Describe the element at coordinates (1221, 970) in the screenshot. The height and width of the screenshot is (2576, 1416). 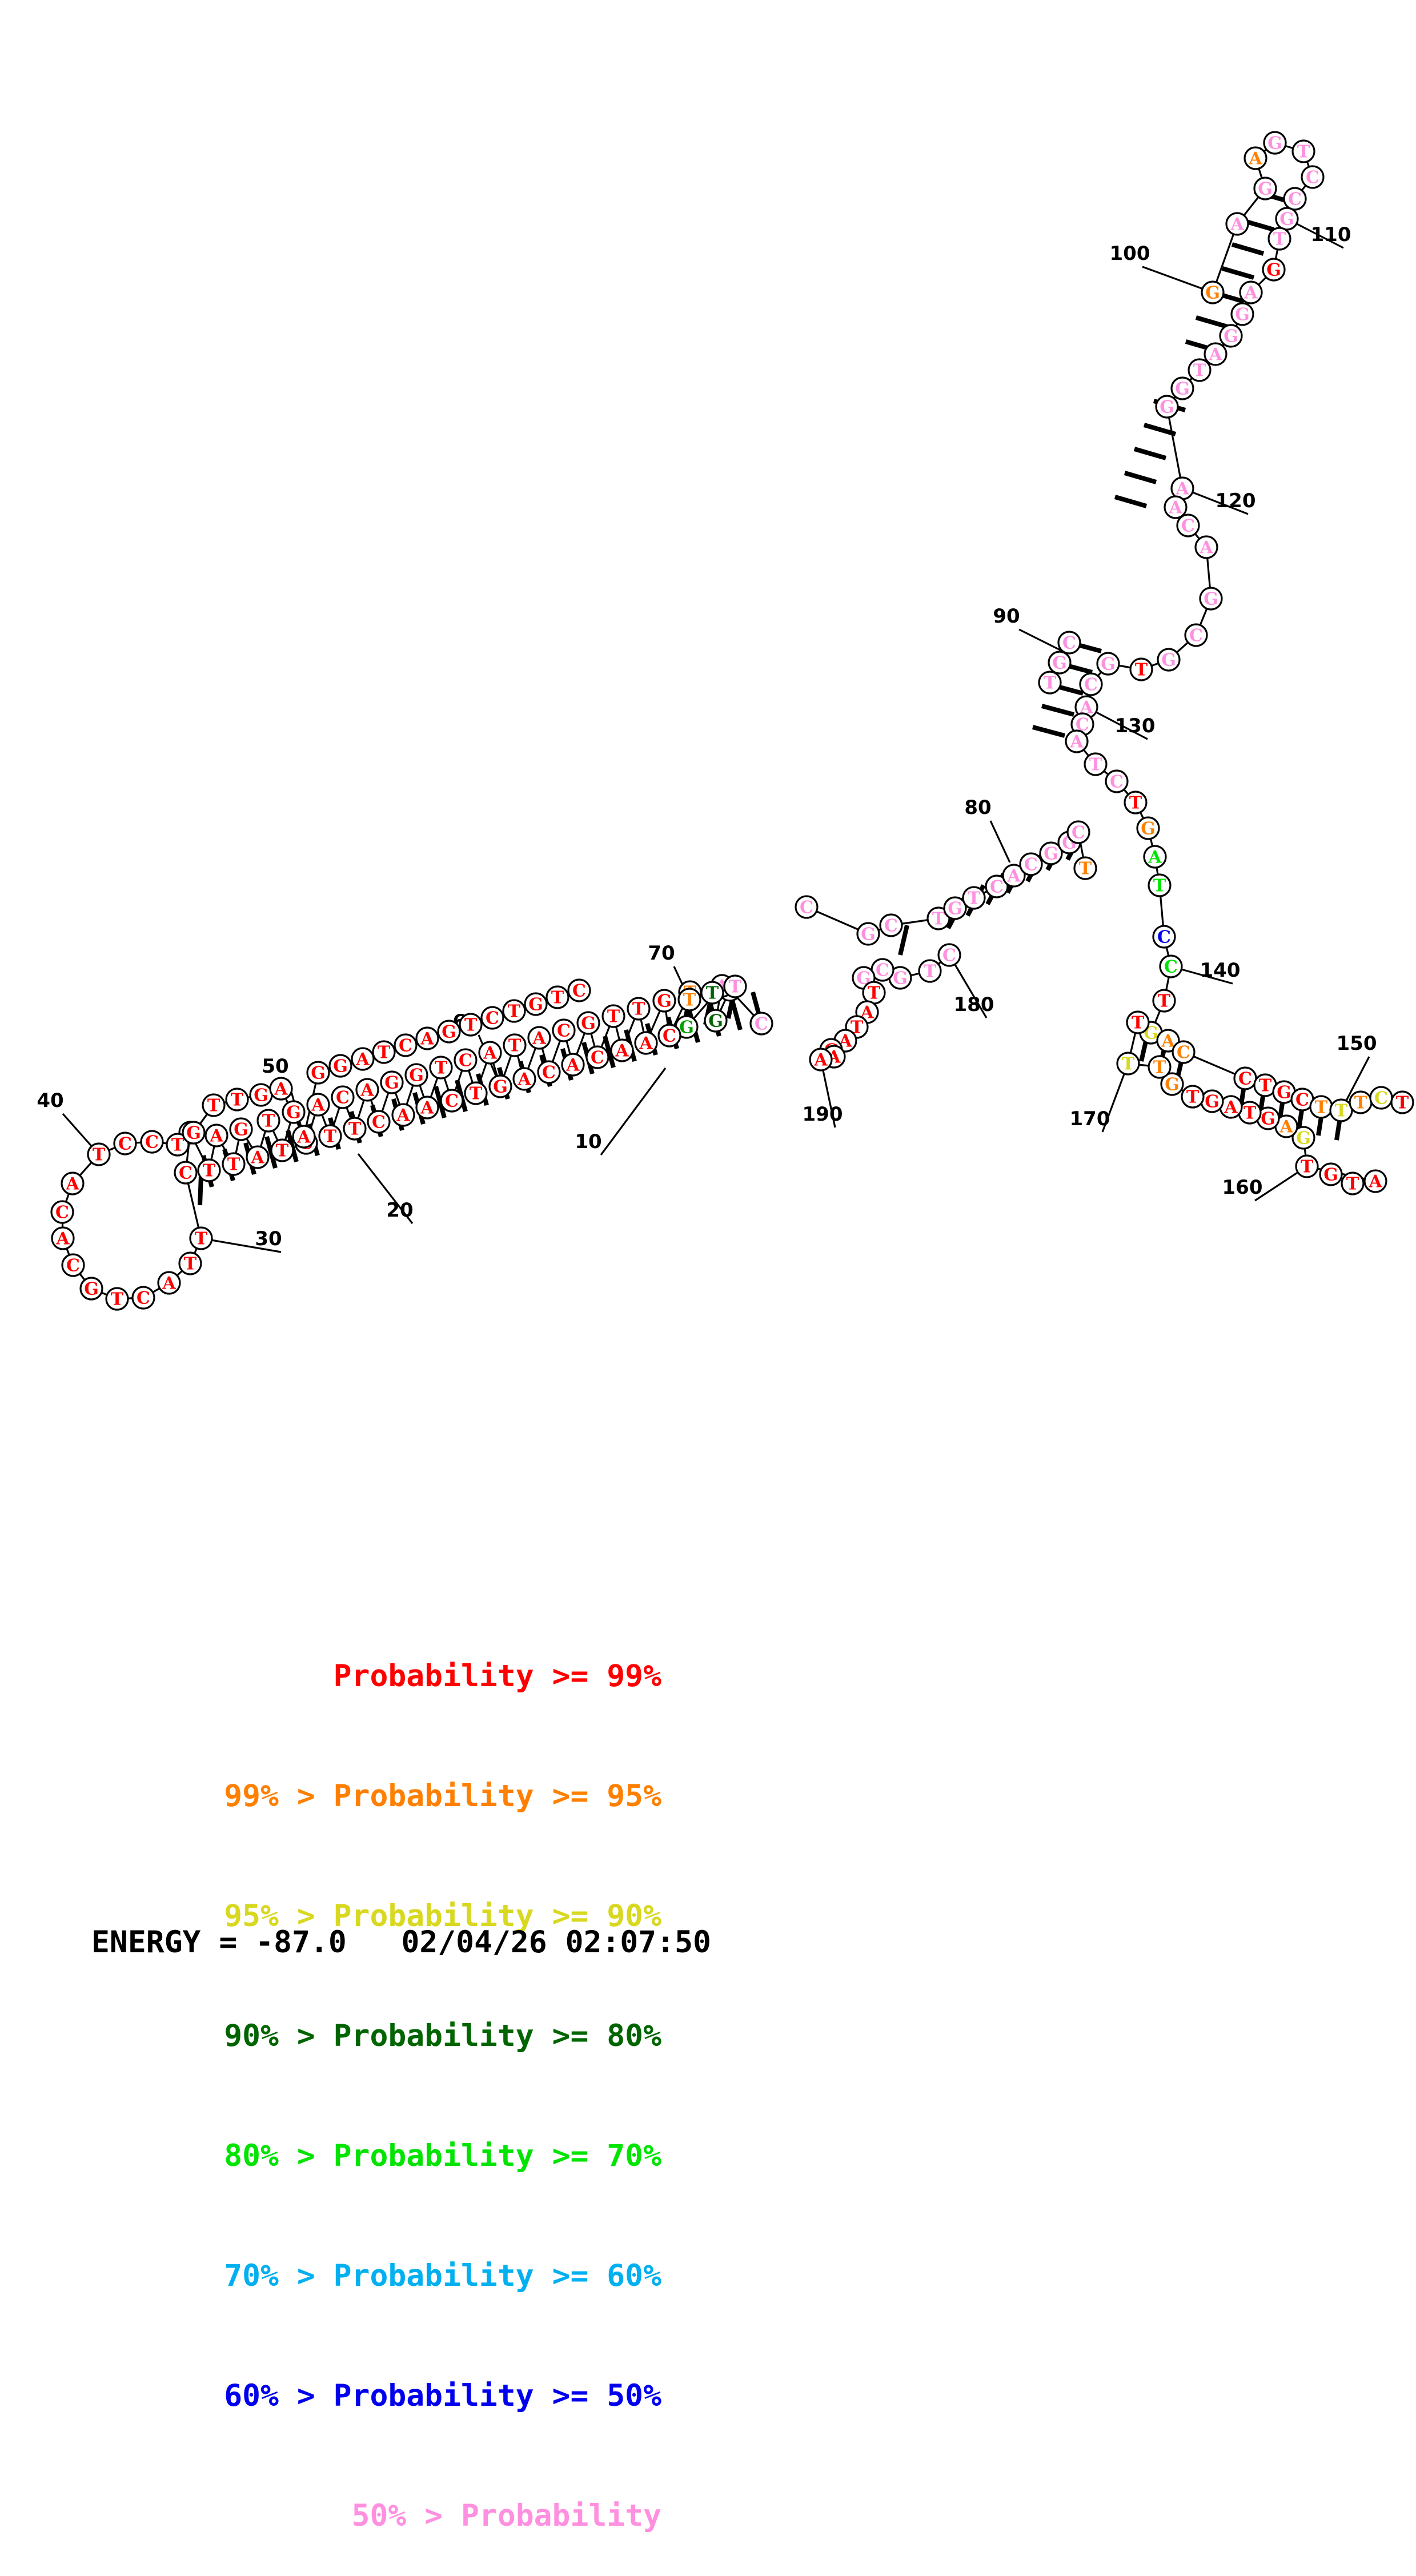
I see `position-number-label: 140` at that location.